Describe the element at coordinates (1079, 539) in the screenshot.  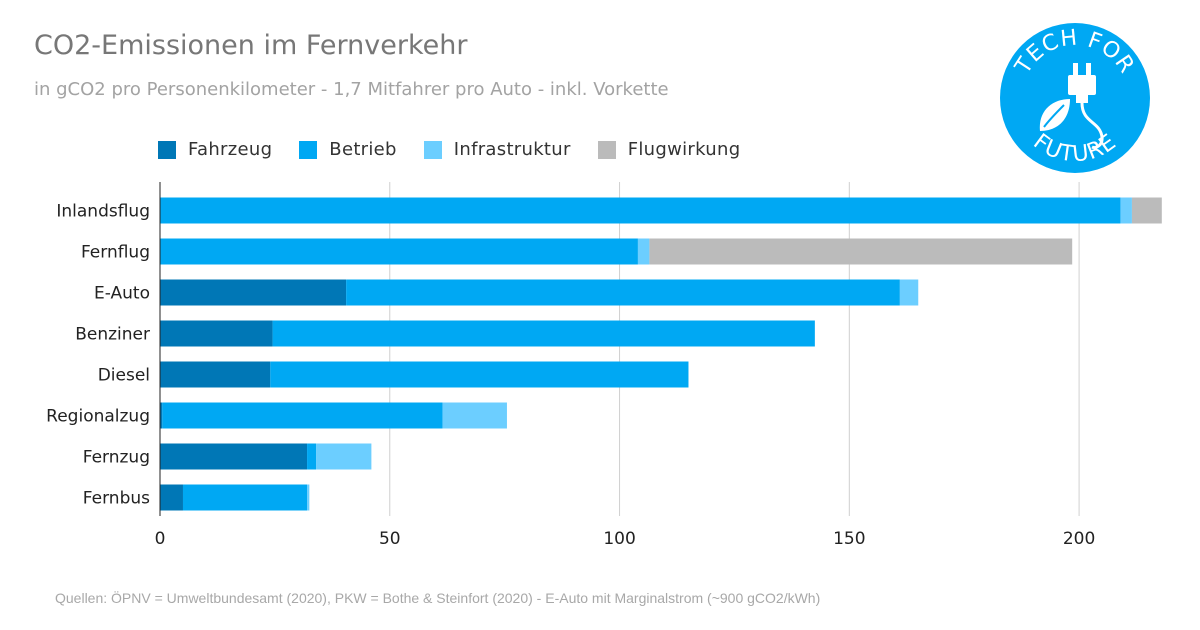
I see `x-tick-label: 200` at that location.